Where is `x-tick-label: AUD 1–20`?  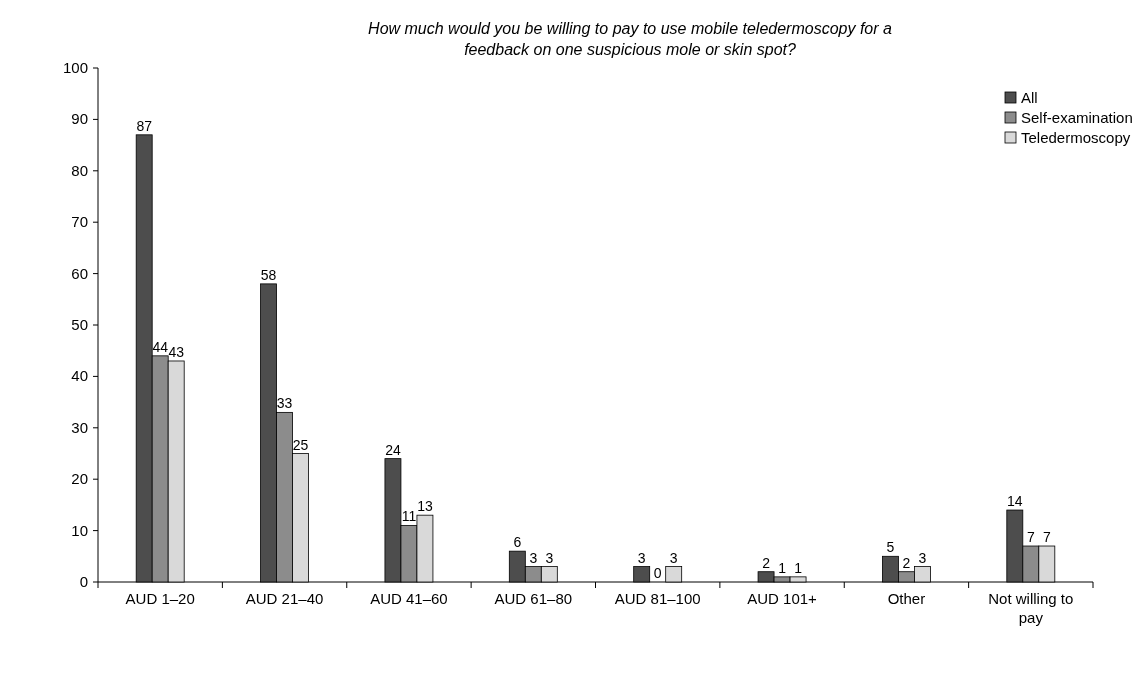 x-tick-label: AUD 1–20 is located at coordinates (160, 598).